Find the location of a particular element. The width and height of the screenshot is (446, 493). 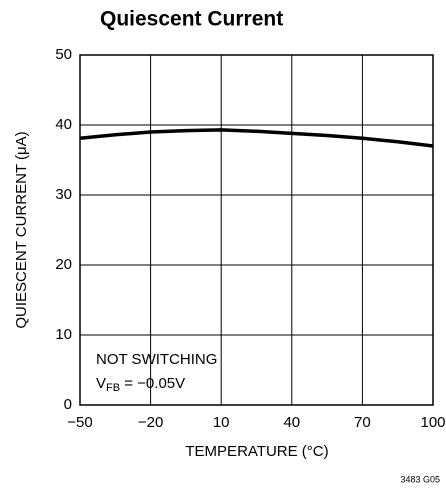

x-tick-label: −20 is located at coordinates (150, 422).